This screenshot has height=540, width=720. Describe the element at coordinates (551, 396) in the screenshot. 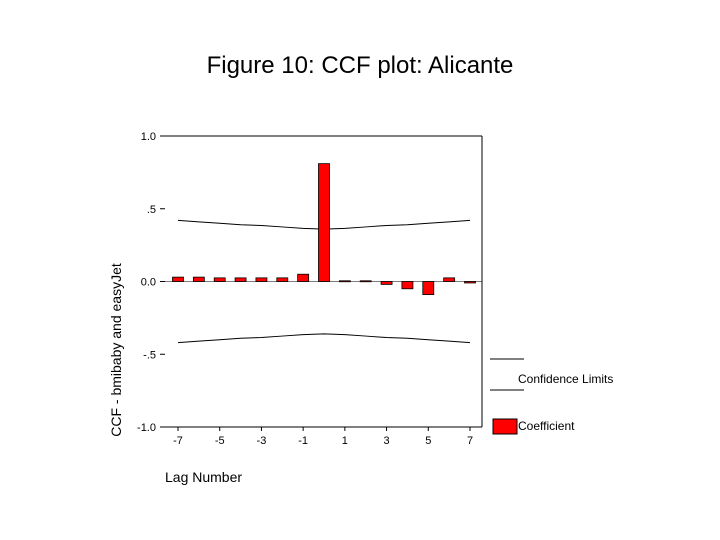

I see `legend: Confidence Limits Coefficient` at that location.